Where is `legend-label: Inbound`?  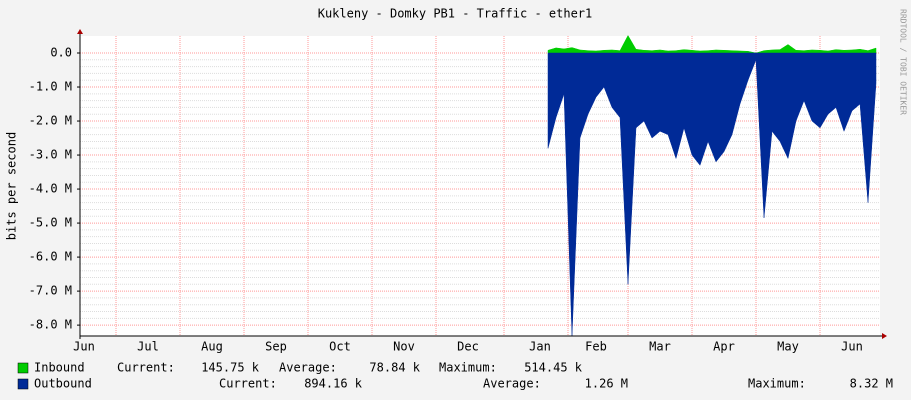
legend-label: Inbound is located at coordinates (59, 368).